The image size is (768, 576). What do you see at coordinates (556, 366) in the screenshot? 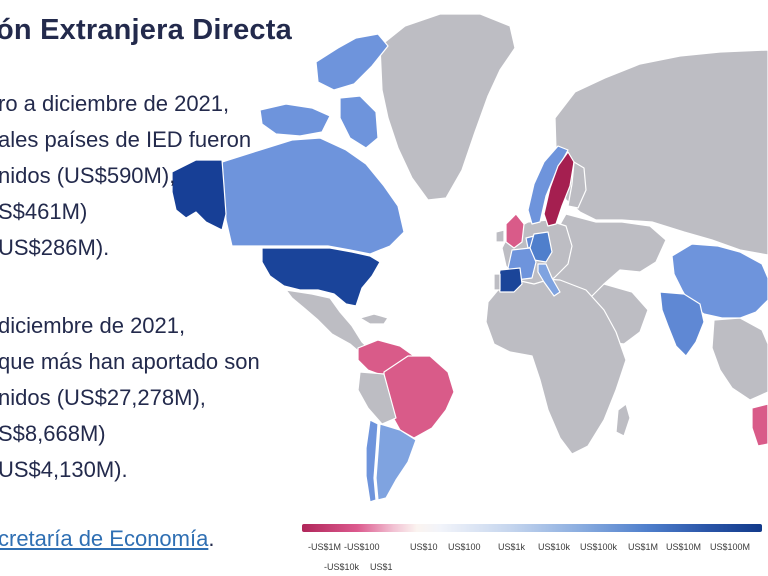
I see `region-africa` at bounding box center [556, 366].